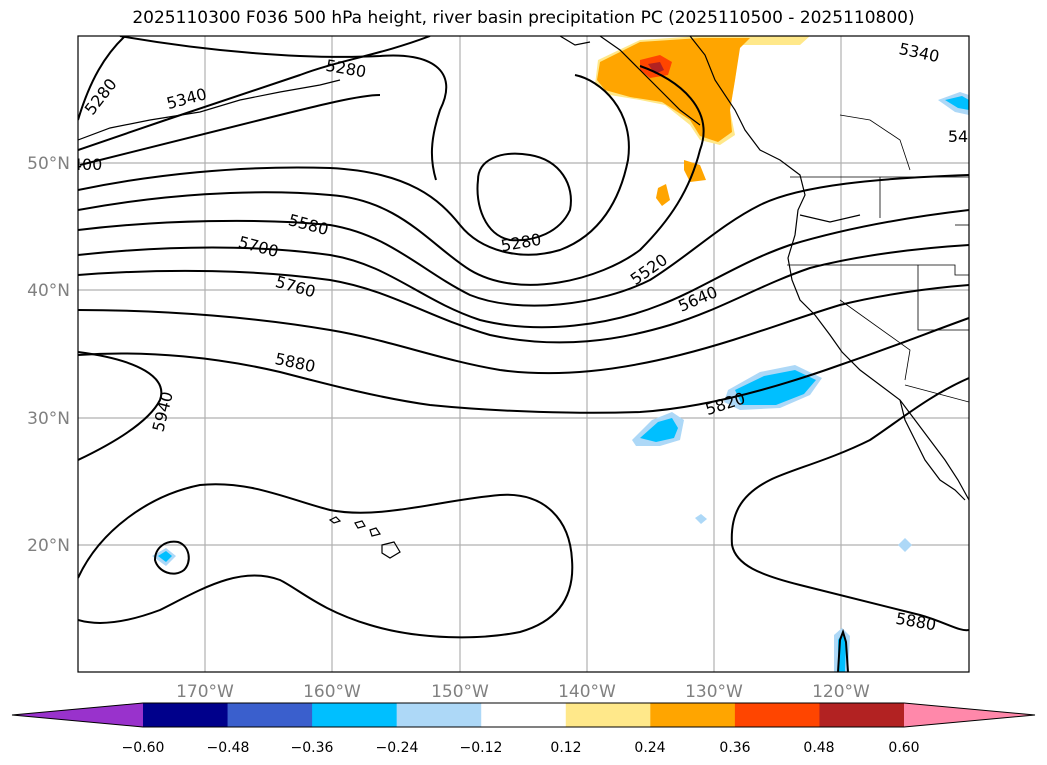 Image resolution: width=1047 pixels, height=765 pixels. I want to click on contour-label: 54, so click(958, 136).